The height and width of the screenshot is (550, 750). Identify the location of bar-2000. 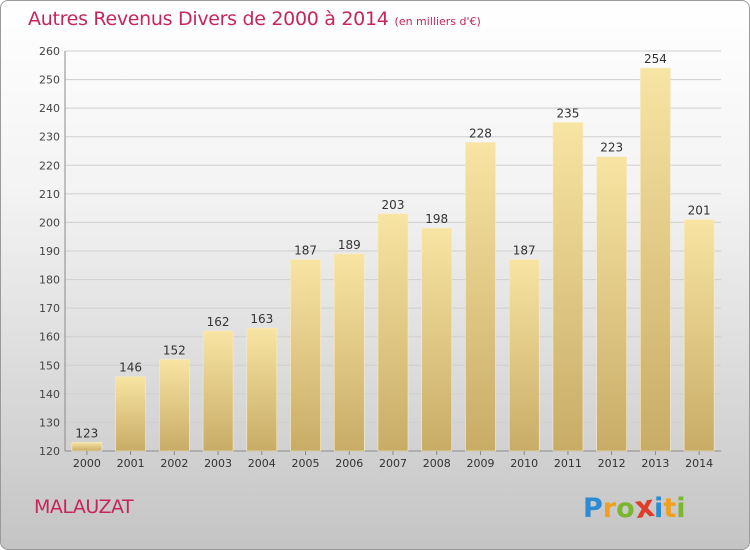
(87, 447).